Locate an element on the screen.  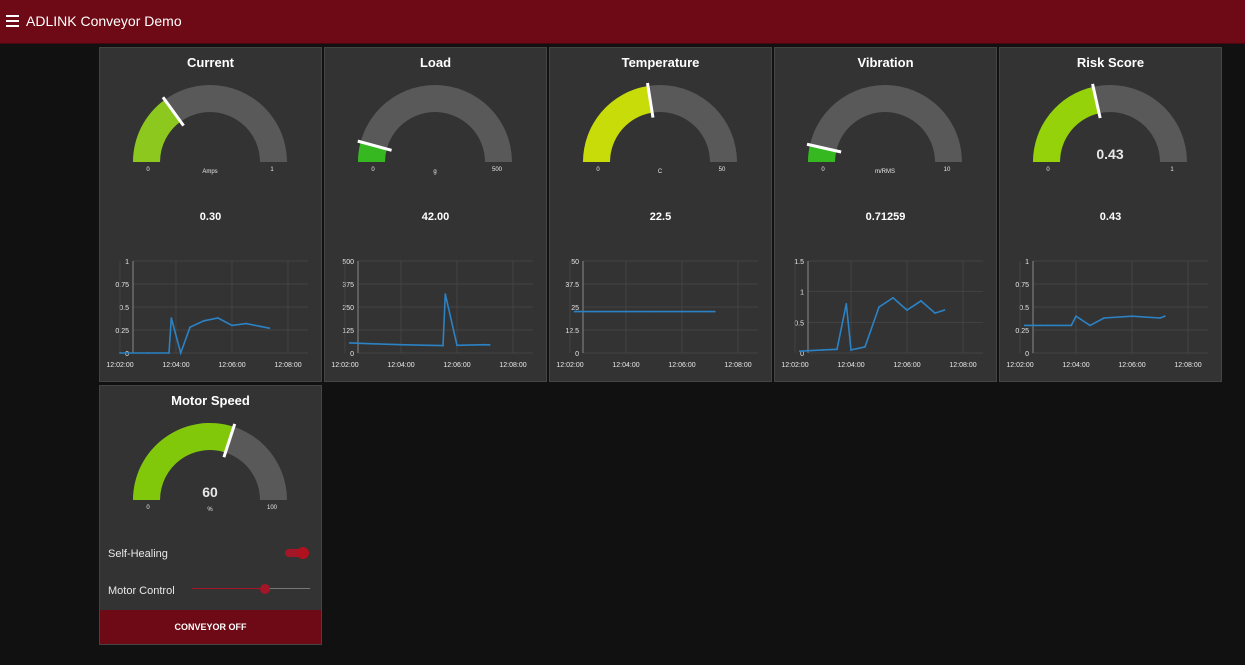
chart-y-tick: 25 is located at coordinates (575, 308).